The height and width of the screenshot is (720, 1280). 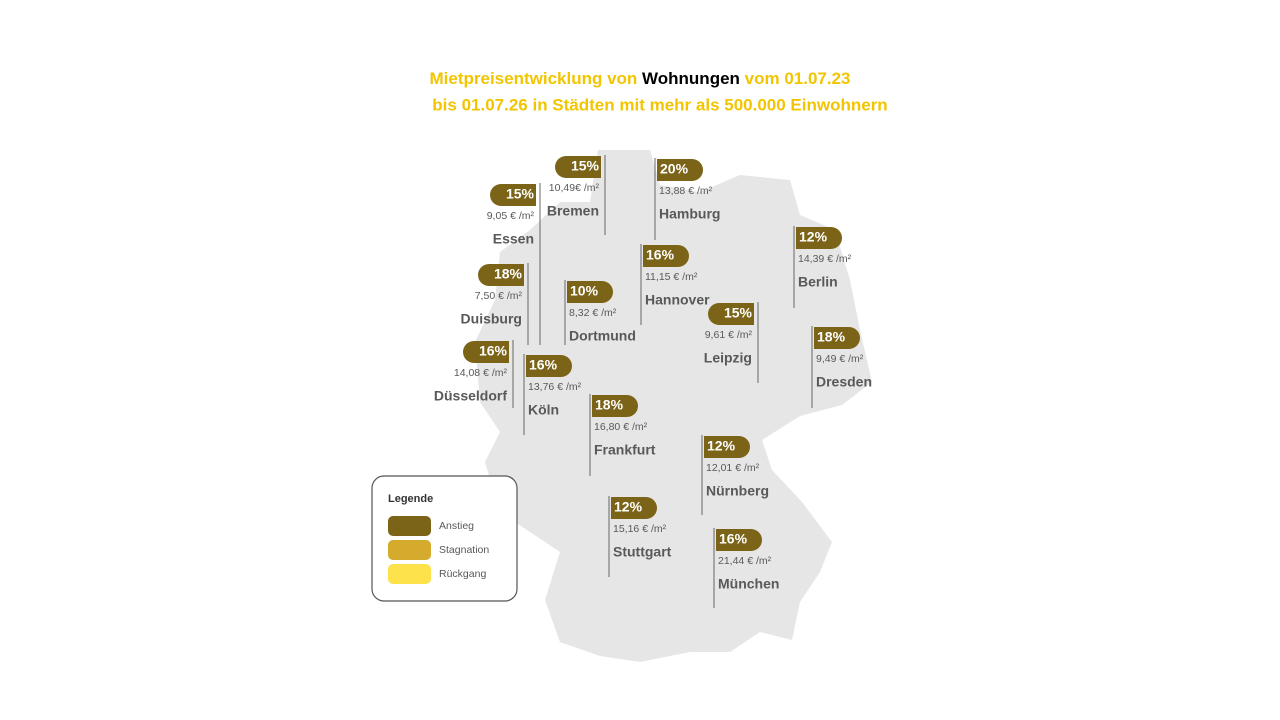 What do you see at coordinates (731, 342) in the screenshot?
I see `city-label: 15% 9,61 € /m² Leipzig` at bounding box center [731, 342].